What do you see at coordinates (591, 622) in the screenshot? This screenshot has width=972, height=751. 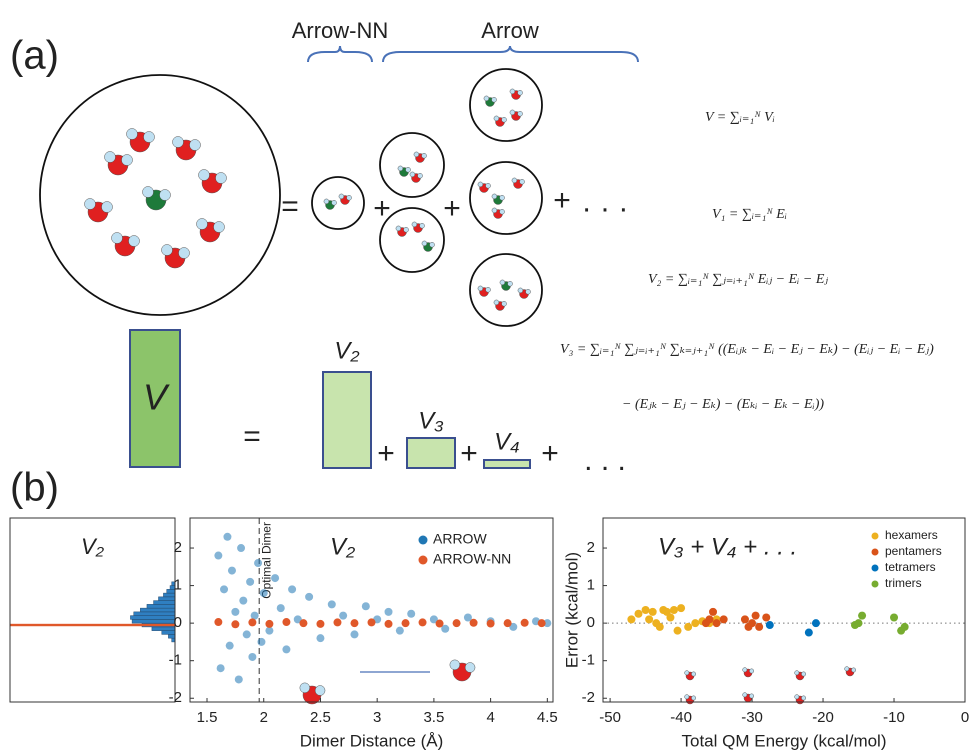 I see `y-tick-label: 0` at bounding box center [591, 622].